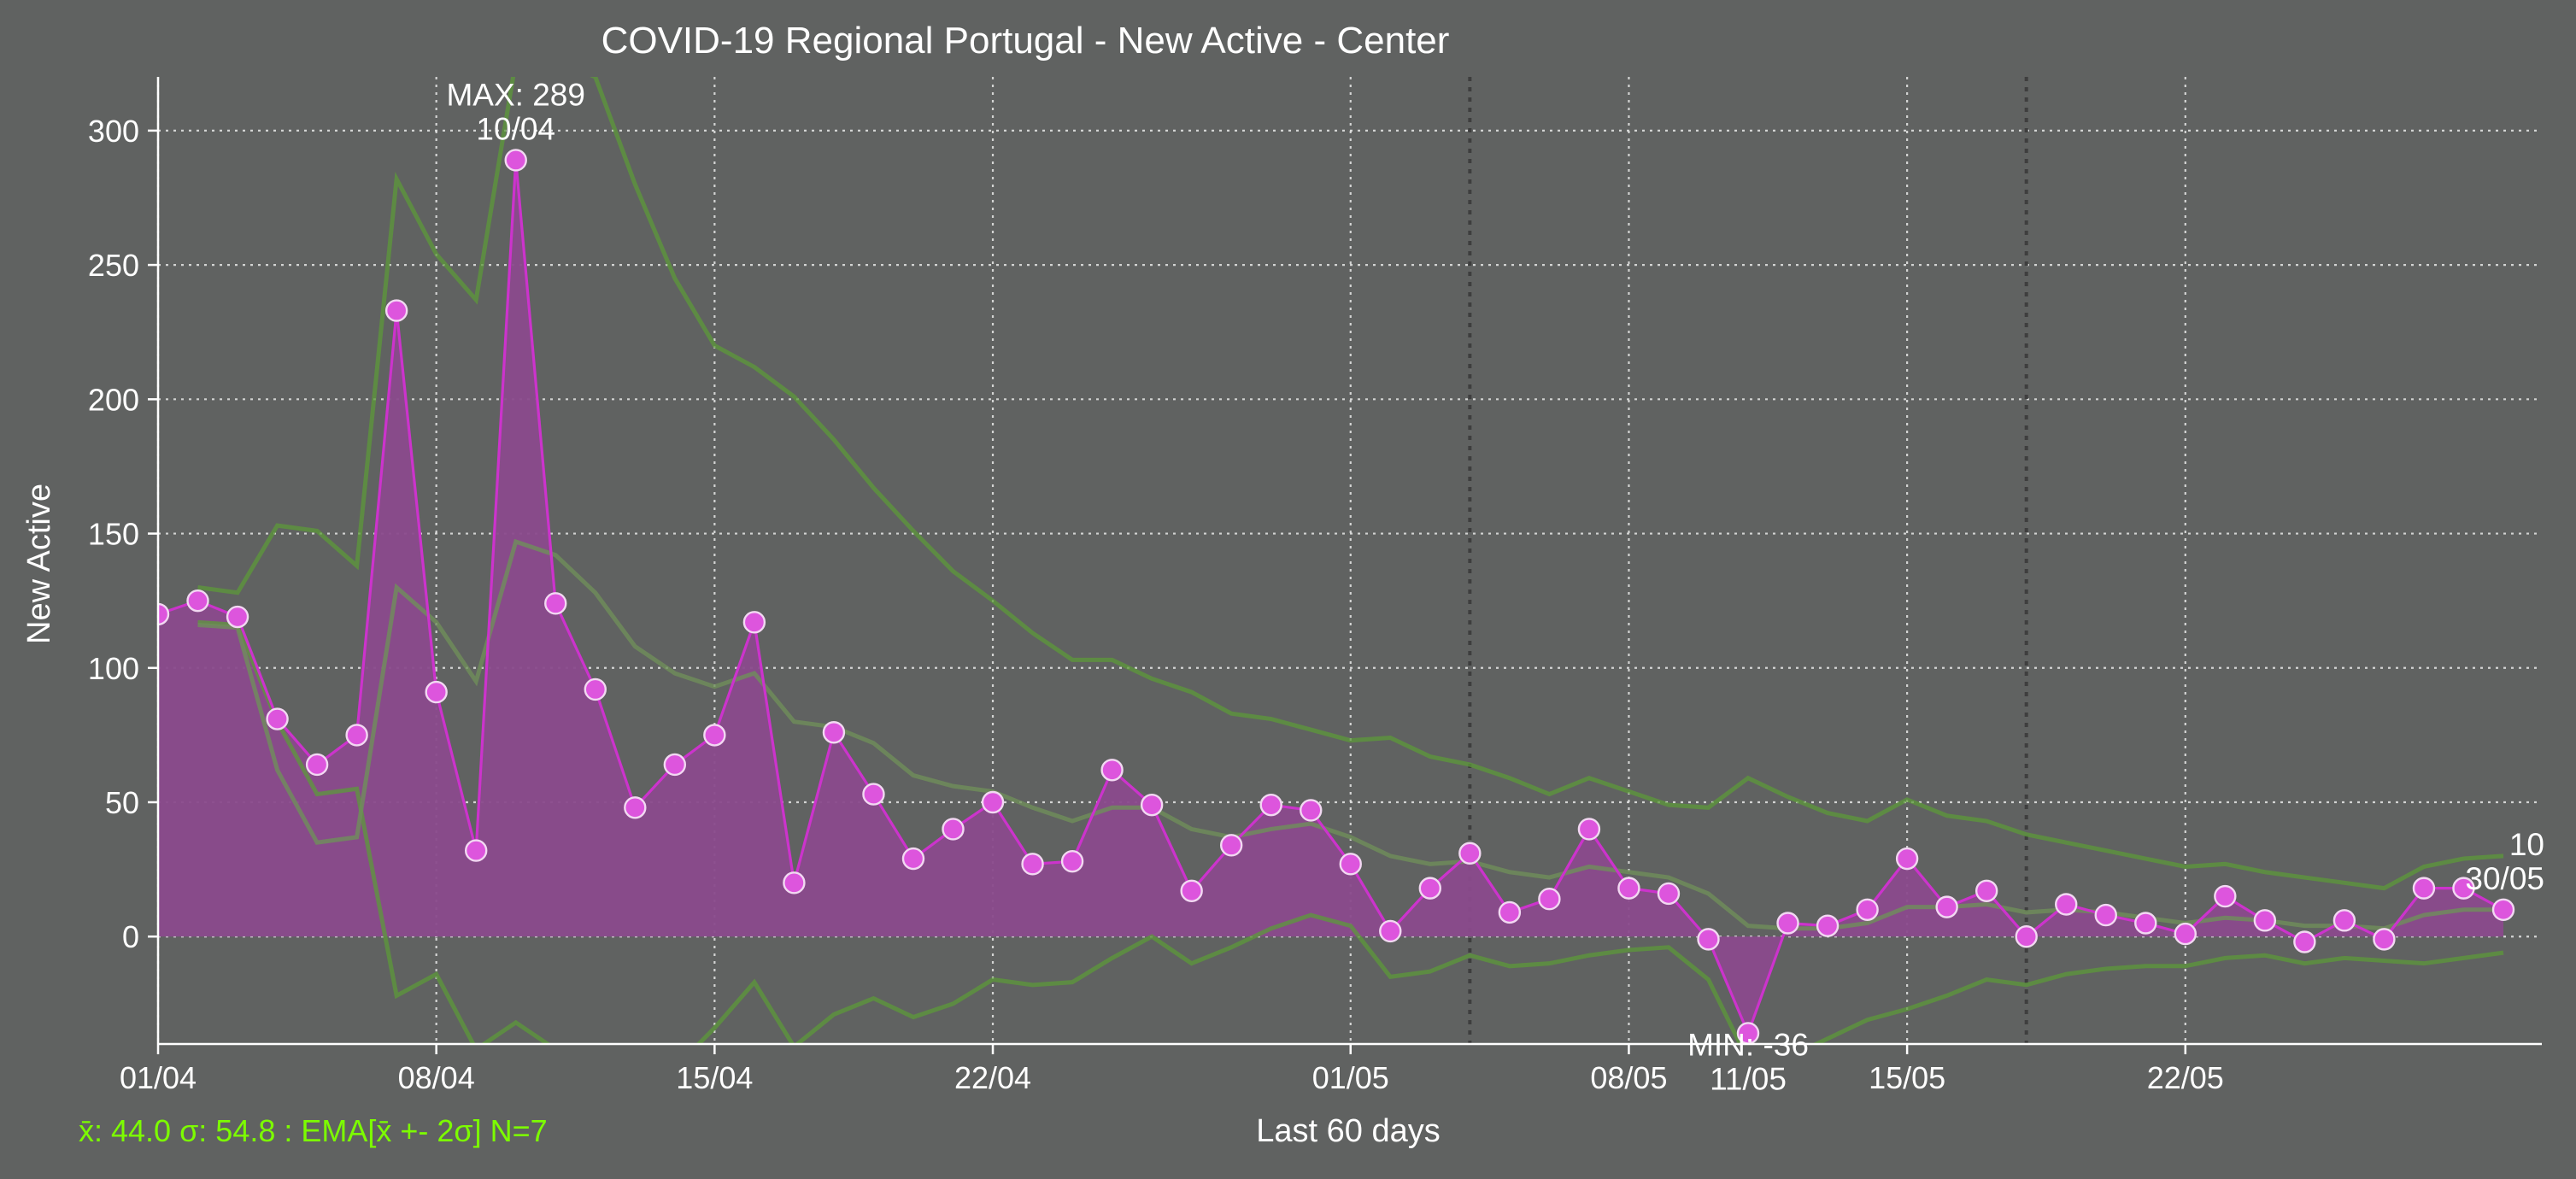 The width and height of the screenshot is (2576, 1179). Describe the element at coordinates (2526, 844) in the screenshot. I see `annotation-label: 10` at that location.